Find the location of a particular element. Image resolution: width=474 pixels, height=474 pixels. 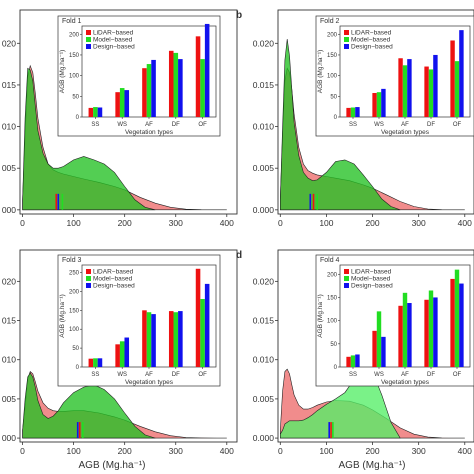

model-density-area is located at coordinates (89, 405).